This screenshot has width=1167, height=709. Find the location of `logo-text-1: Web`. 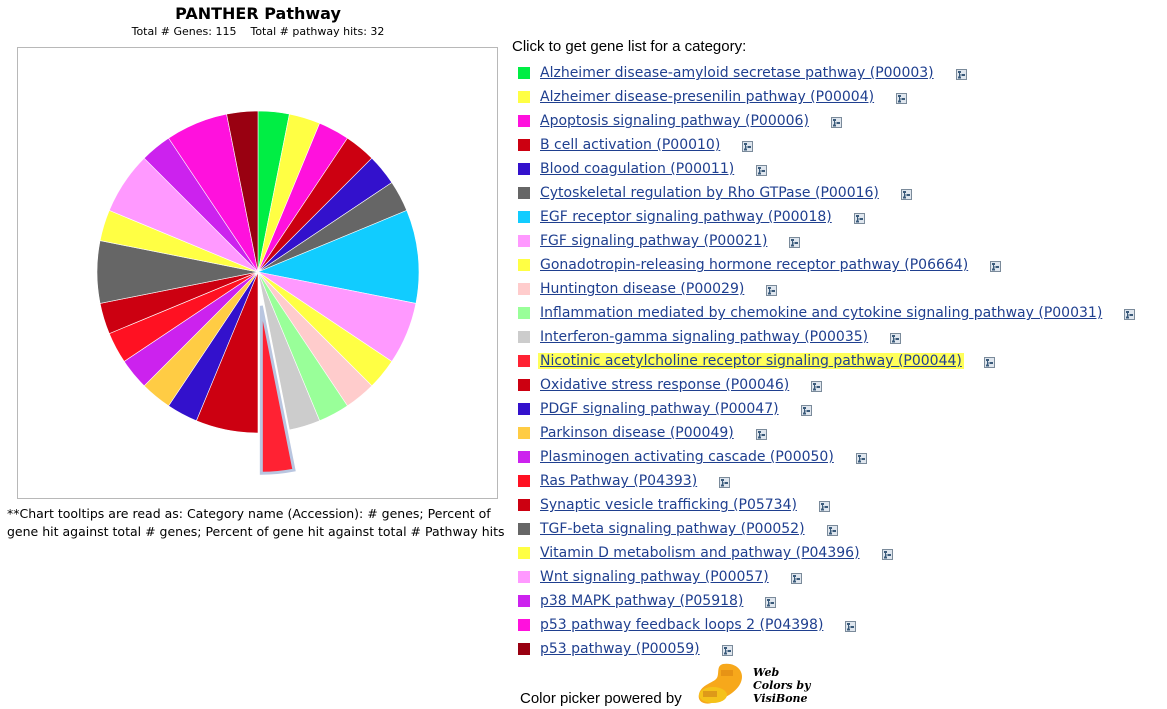

logo-text-1: Web is located at coordinates (766, 672).